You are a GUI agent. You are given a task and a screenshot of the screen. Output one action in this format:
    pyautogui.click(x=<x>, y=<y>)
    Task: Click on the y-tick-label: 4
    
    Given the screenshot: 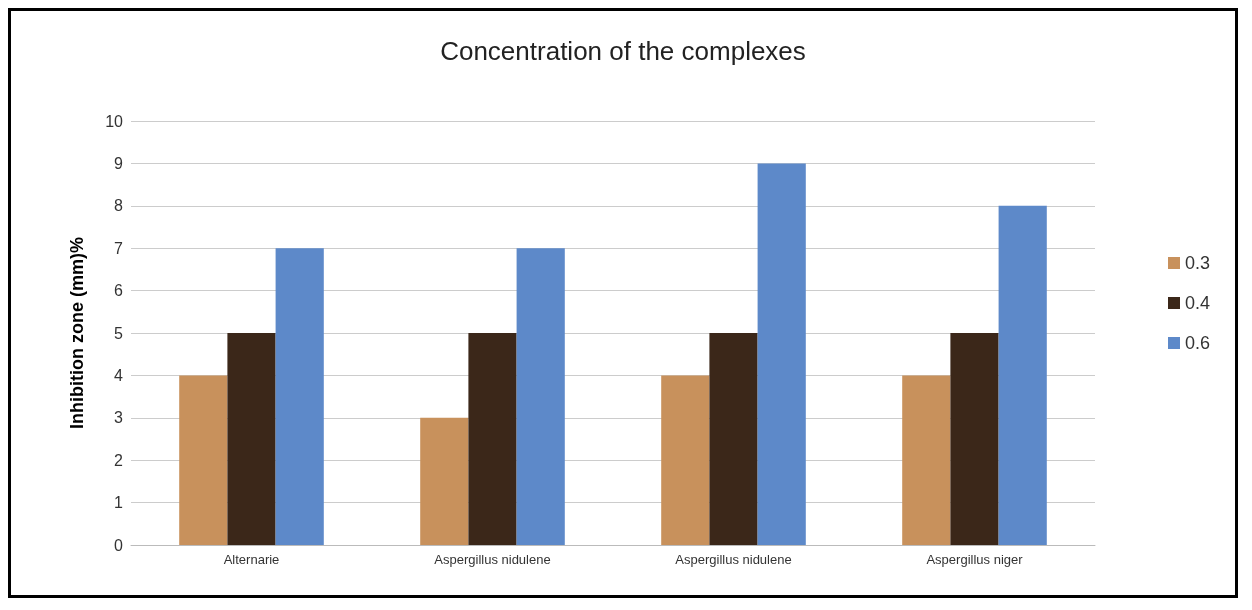 What is the action you would take?
    pyautogui.click(x=119, y=375)
    